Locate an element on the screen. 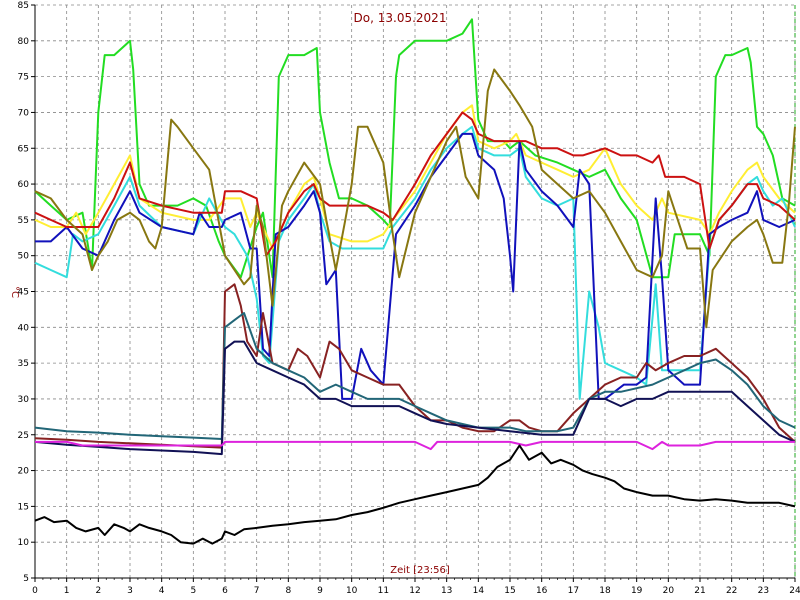 This screenshot has width=800, height=600. x-tick-label: 19 is located at coordinates (637, 591).